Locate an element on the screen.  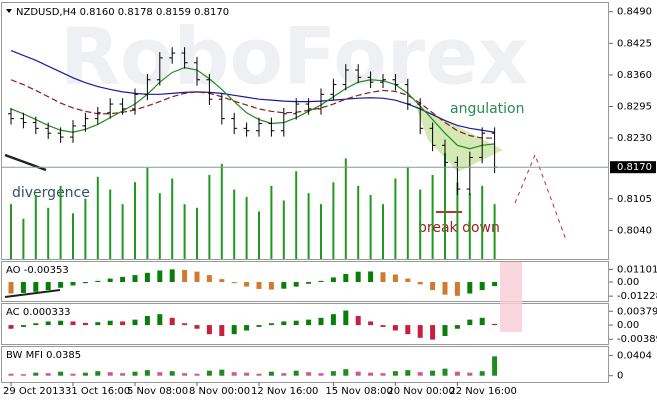
indicator-title: AO -0.00353 is located at coordinates (37, 270).